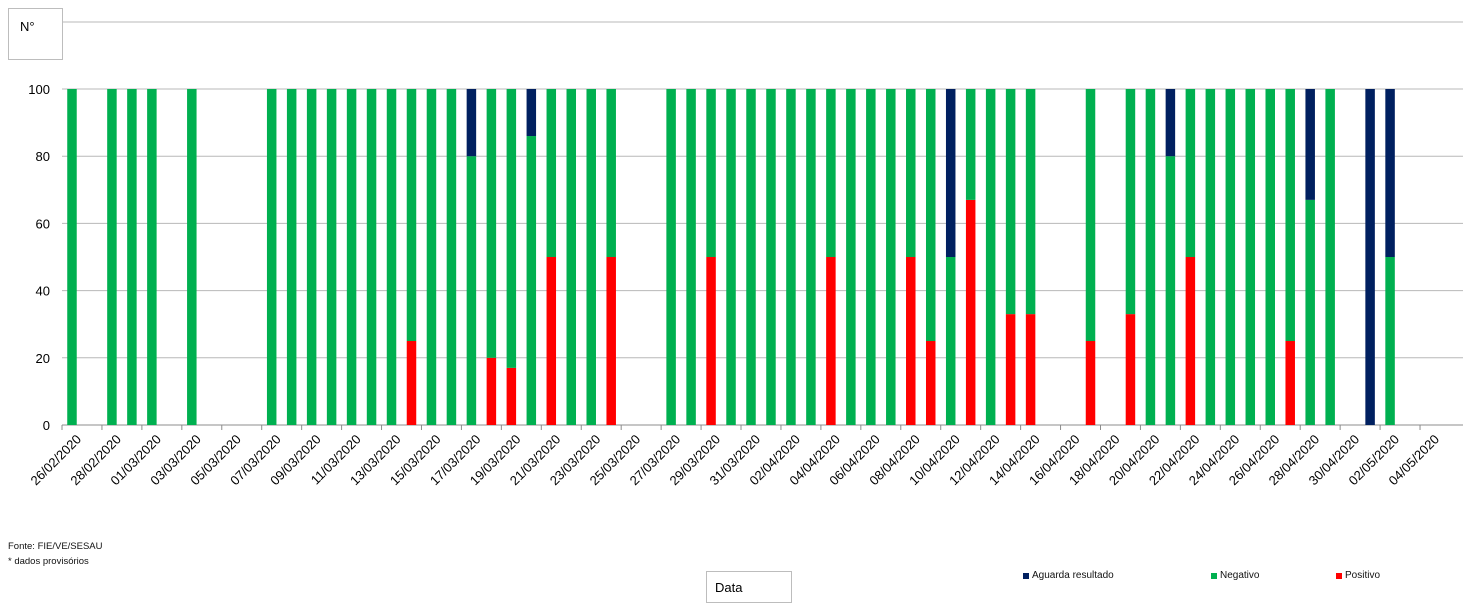 Image resolution: width=1471 pixels, height=603 pixels. Describe the element at coordinates (1214, 575) in the screenshot. I see `legend-swatch-negativo` at that location.